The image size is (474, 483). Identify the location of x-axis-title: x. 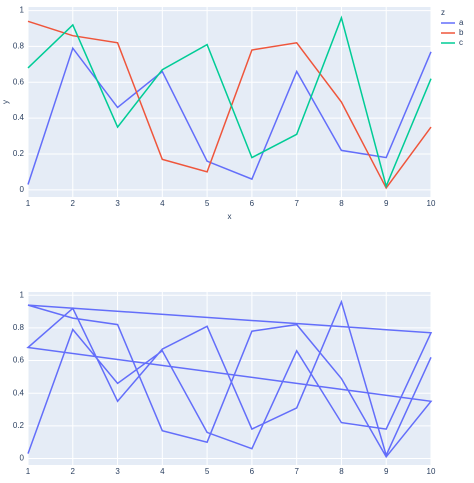
(230, 216).